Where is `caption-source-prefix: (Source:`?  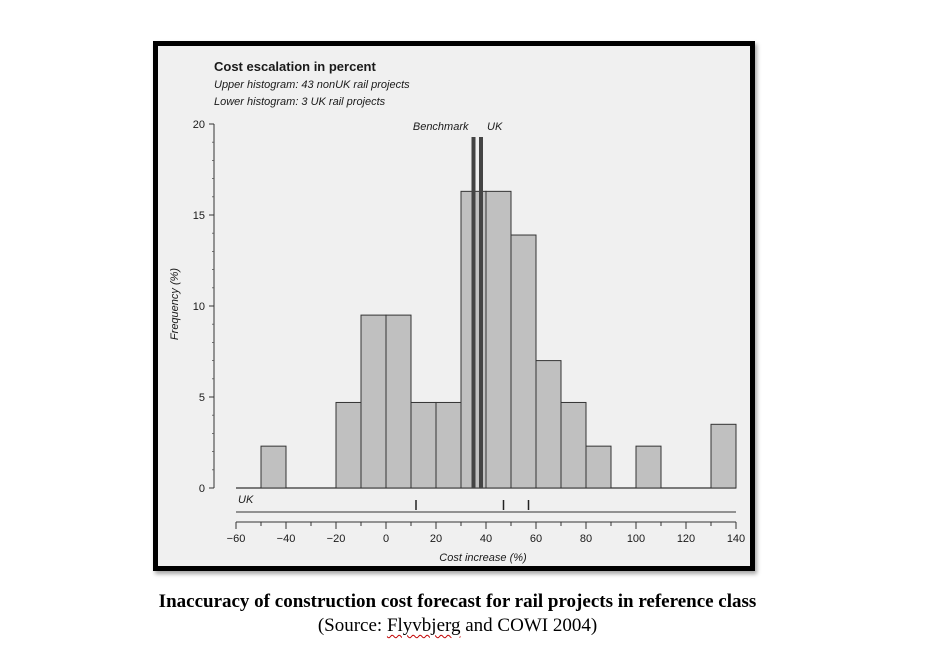 caption-source-prefix: (Source: is located at coordinates (352, 625).